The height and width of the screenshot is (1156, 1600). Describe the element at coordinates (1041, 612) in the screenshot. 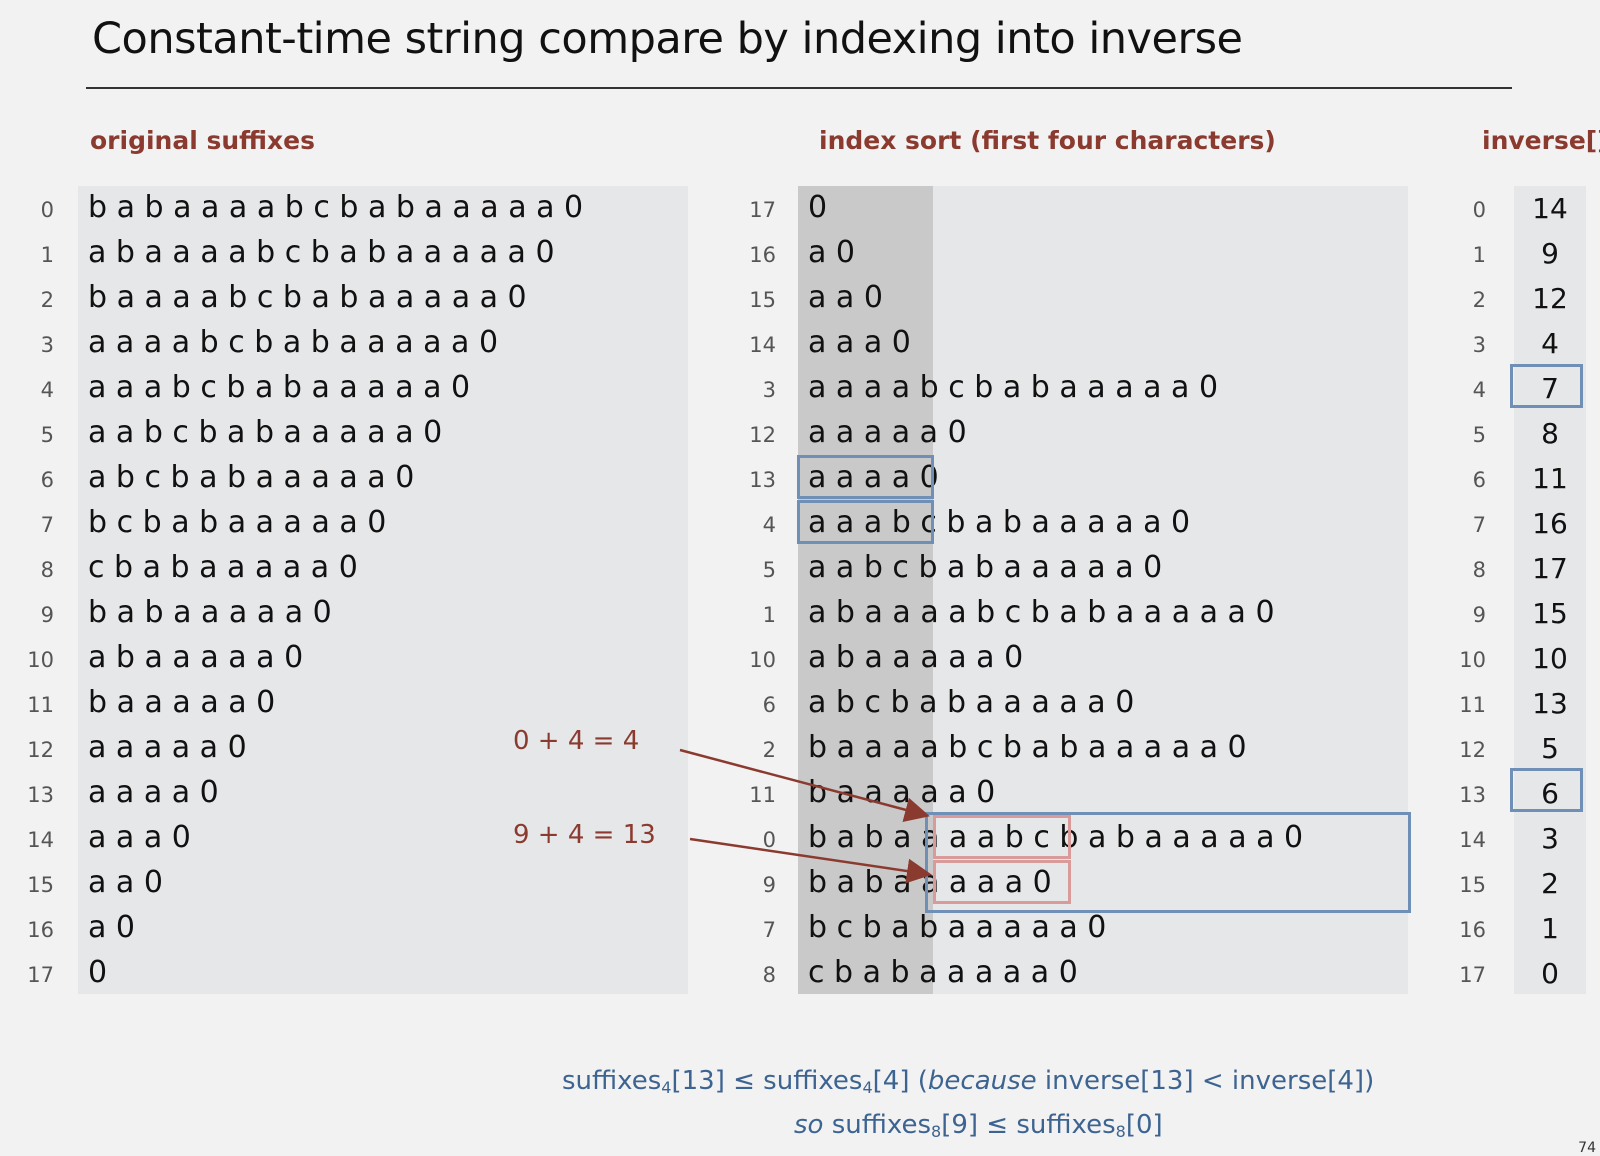

I see `sorted-suffix-text: a b a a a a b c b a b a a a a a 0` at that location.